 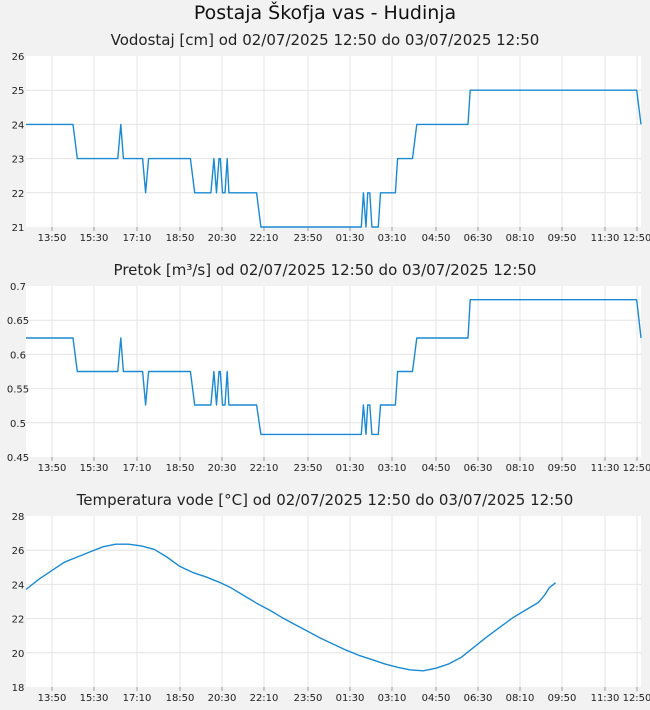 What do you see at coordinates (18, 458) in the screenshot?
I see `y-tick-label: 0.45` at bounding box center [18, 458].